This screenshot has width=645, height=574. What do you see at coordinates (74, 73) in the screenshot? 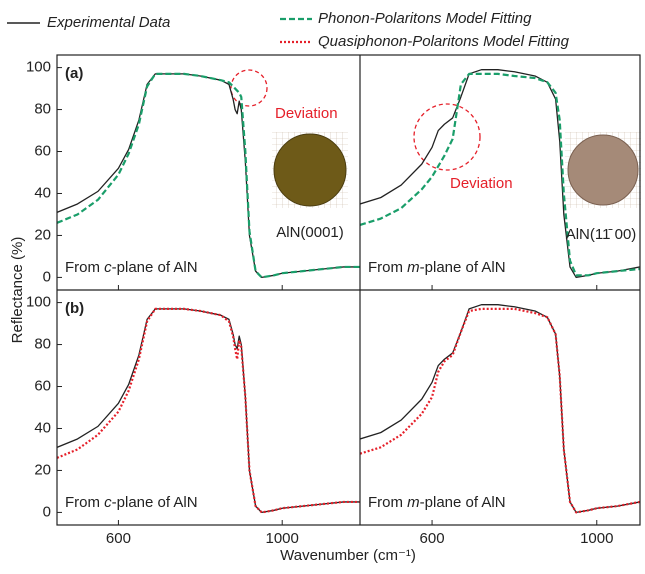
I see `panel-label: (a)` at bounding box center [74, 73].